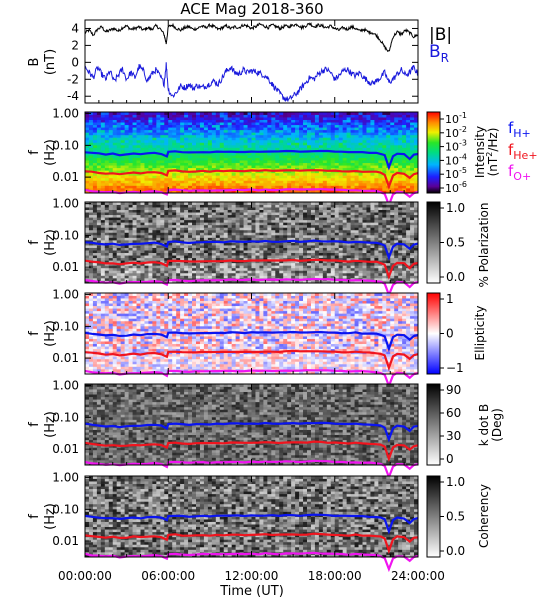 This screenshot has width=550, height=600. Describe the element at coordinates (126, 243) in the screenshot. I see `polarization-time-column` at that location.